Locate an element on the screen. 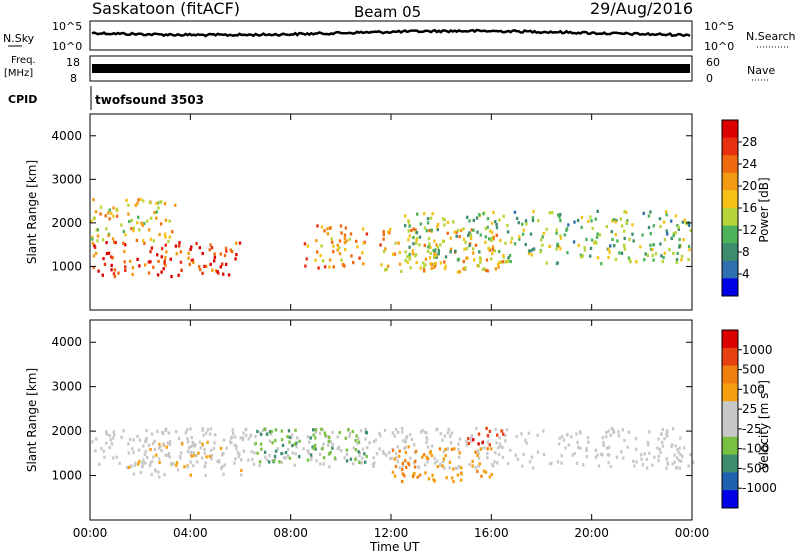  velocity-colorbar-label: Velocity [m s-1] is located at coordinates (764, 425).